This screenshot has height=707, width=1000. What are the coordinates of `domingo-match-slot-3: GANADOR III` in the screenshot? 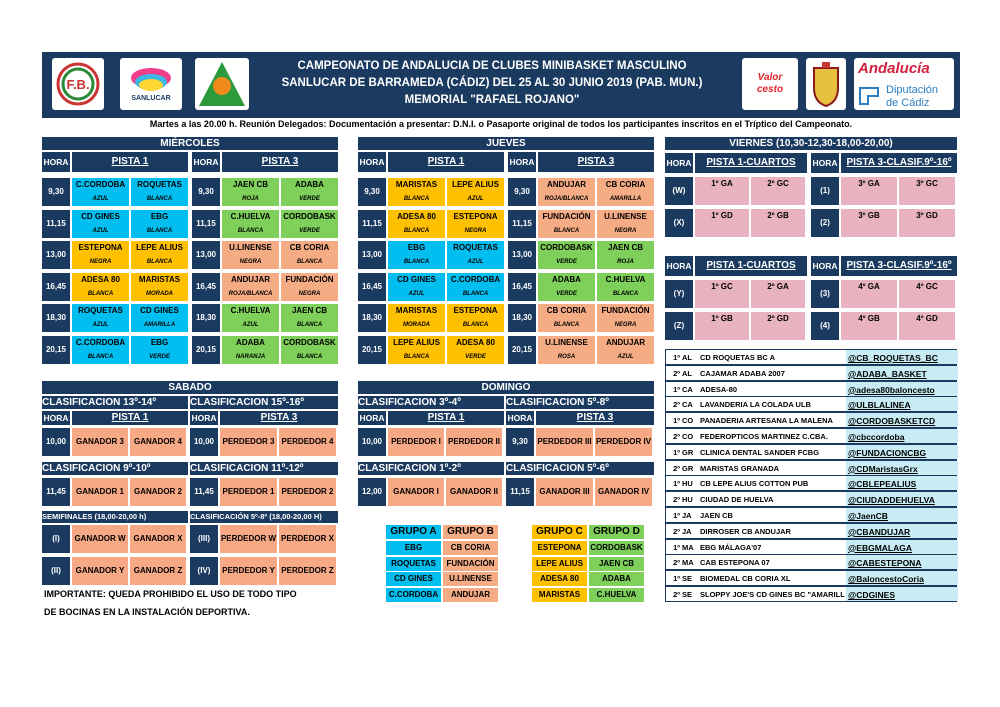 It's located at (564, 492).